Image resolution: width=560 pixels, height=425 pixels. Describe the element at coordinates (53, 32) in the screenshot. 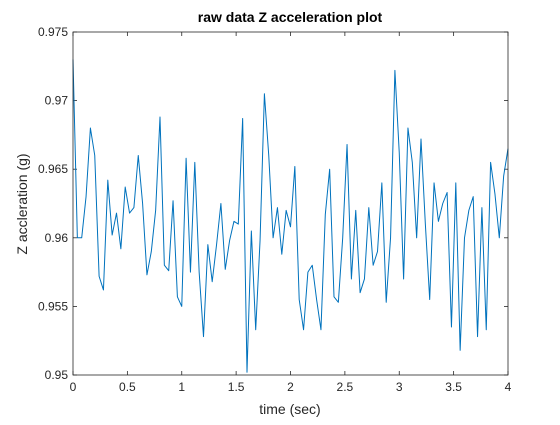

I see `y-tick-label: 0.975` at that location.